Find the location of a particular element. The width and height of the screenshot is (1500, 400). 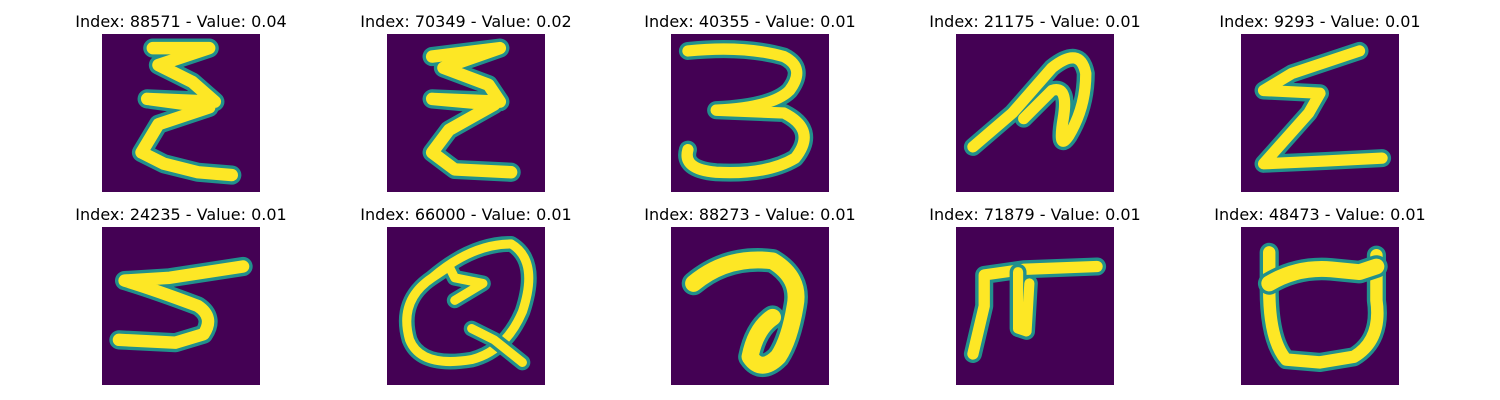

panel-3: Index: 40355 - Value: 0.01 is located at coordinates (750, 107).